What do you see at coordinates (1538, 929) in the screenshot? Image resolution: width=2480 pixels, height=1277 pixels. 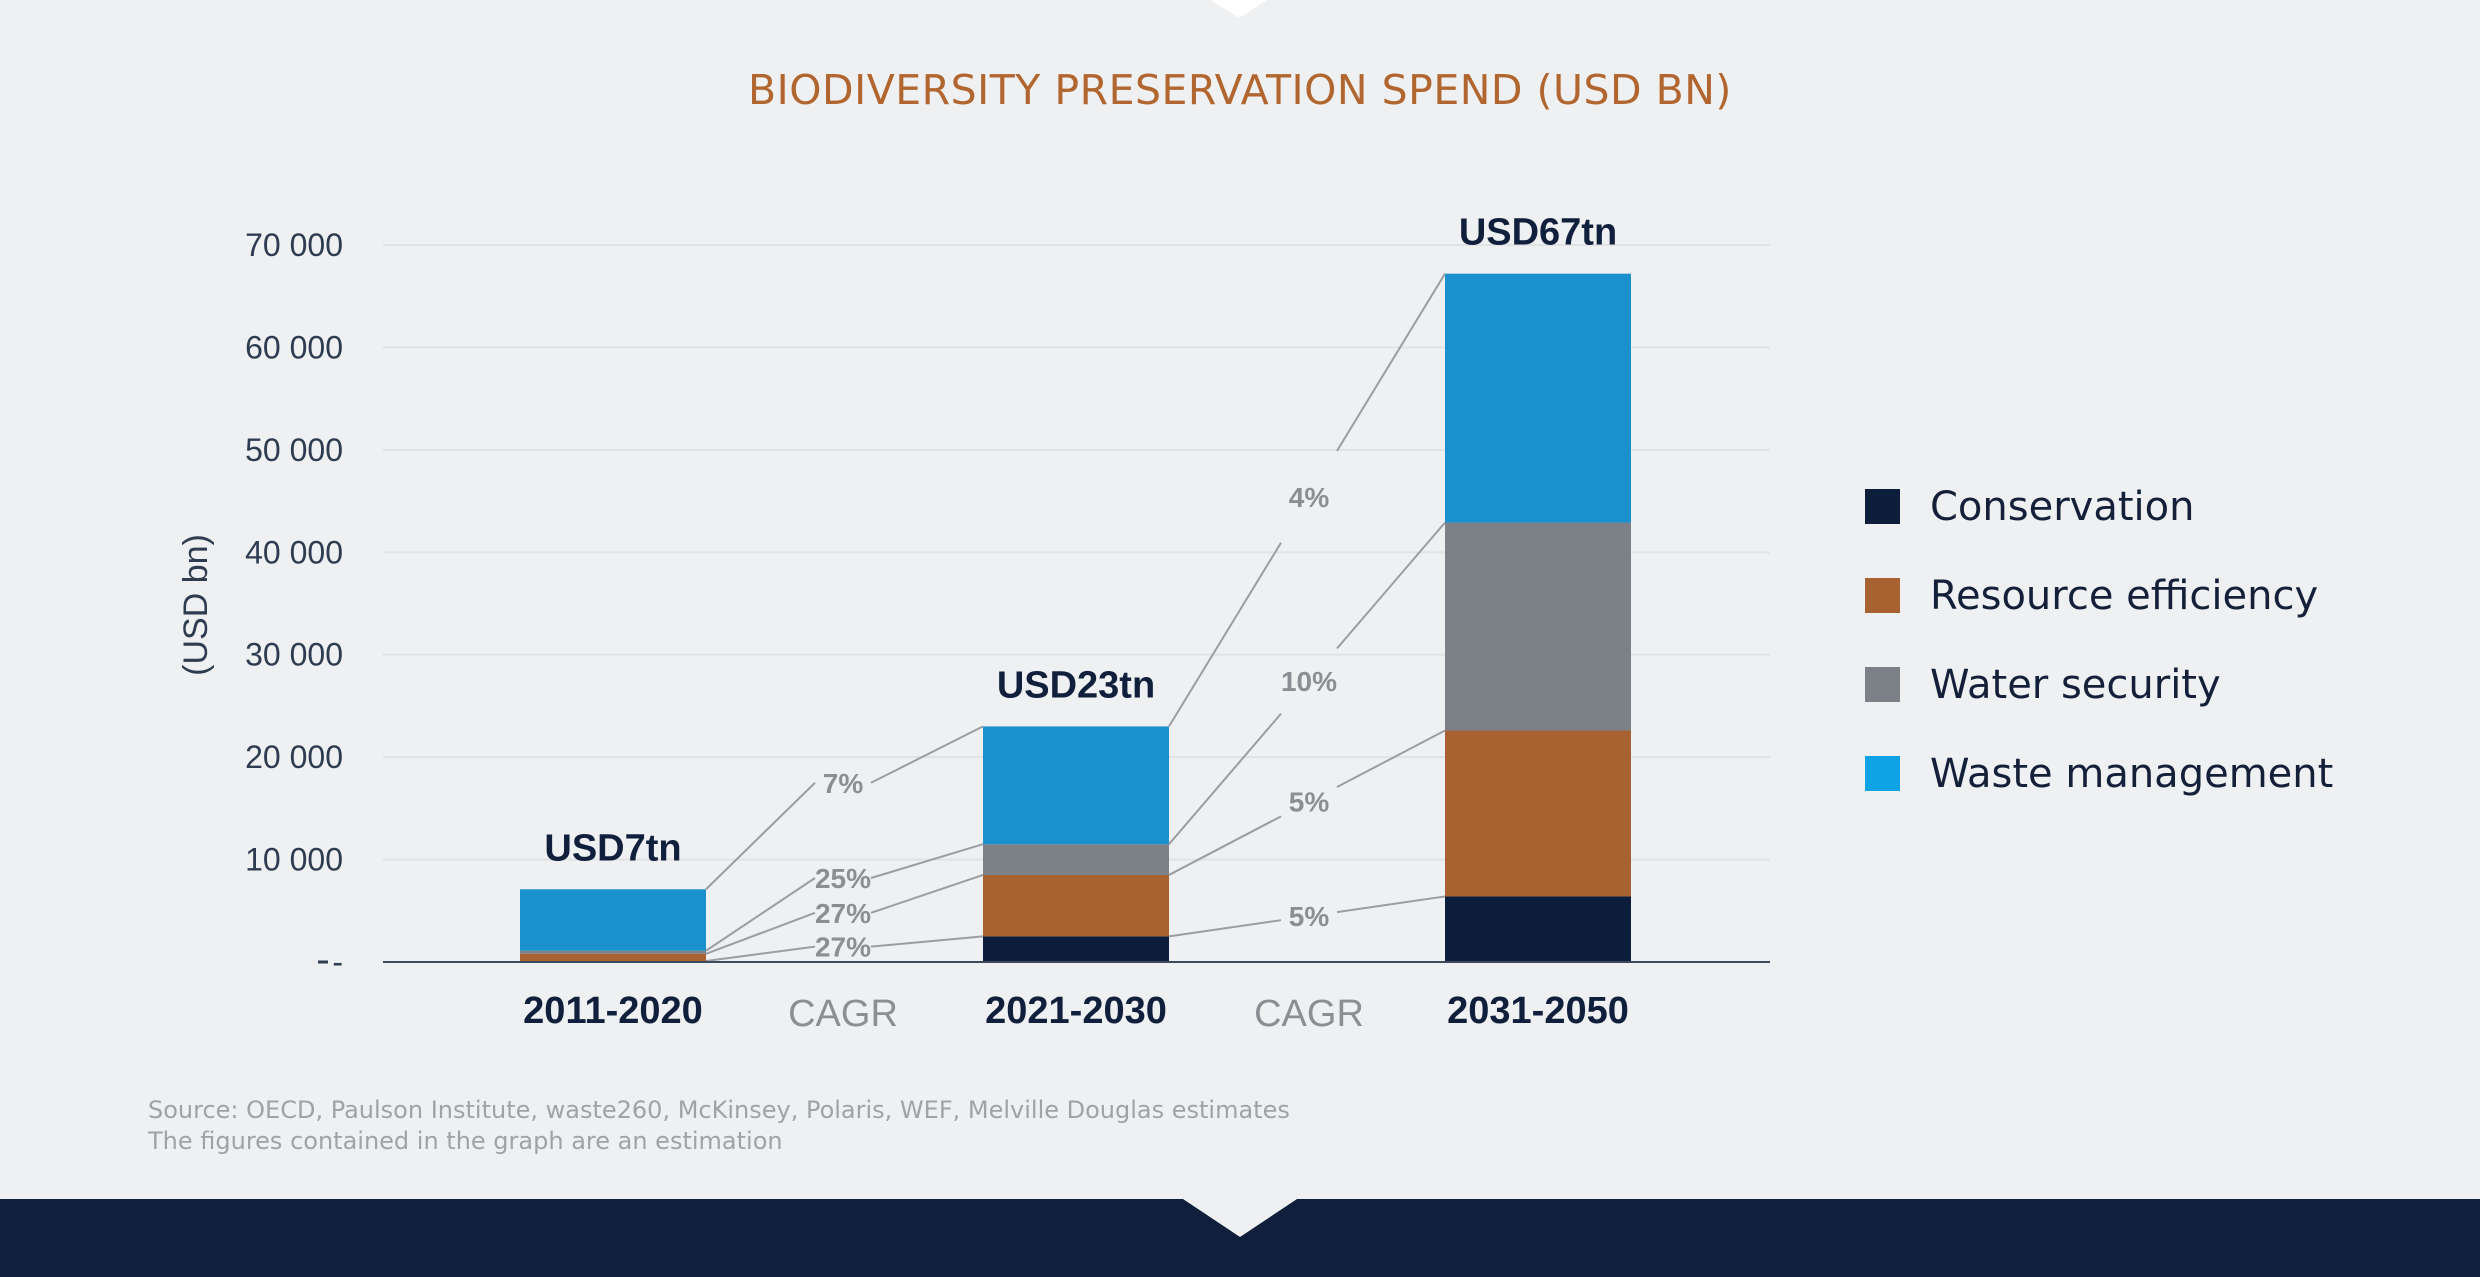 I see `bar-conservation-2031-2050` at bounding box center [1538, 929].